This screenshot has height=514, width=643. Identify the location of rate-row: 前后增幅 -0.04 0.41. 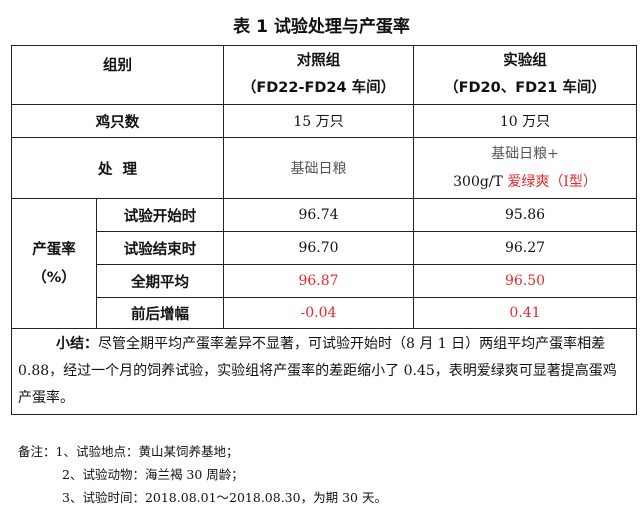
(324, 313).